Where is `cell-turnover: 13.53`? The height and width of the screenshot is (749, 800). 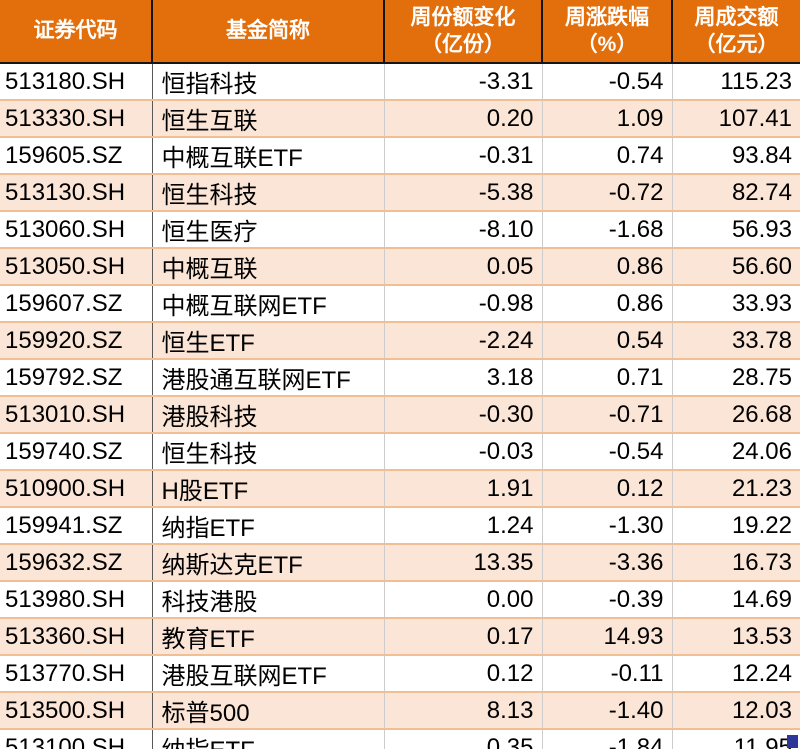
cell-turnover: 13.53 is located at coordinates (736, 637).